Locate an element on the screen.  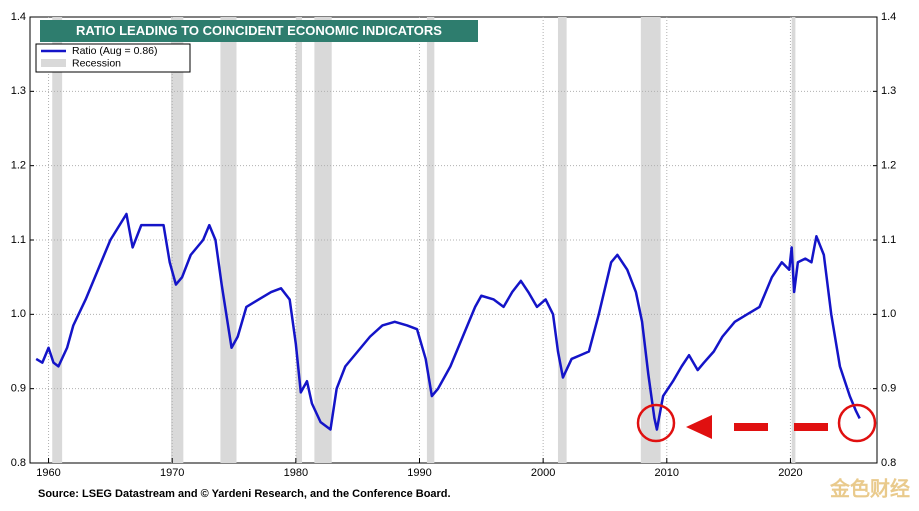
x-tick-label: 1990 is located at coordinates (419, 473).